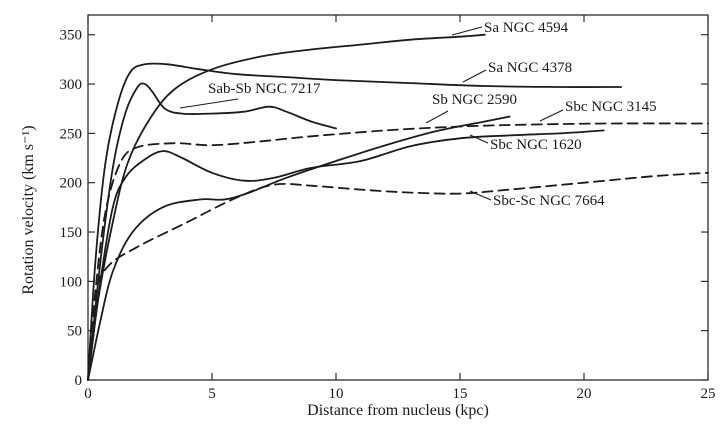 This screenshot has height=437, width=720. Describe the element at coordinates (212, 394) in the screenshot. I see `x-tick-label: 5` at that location.